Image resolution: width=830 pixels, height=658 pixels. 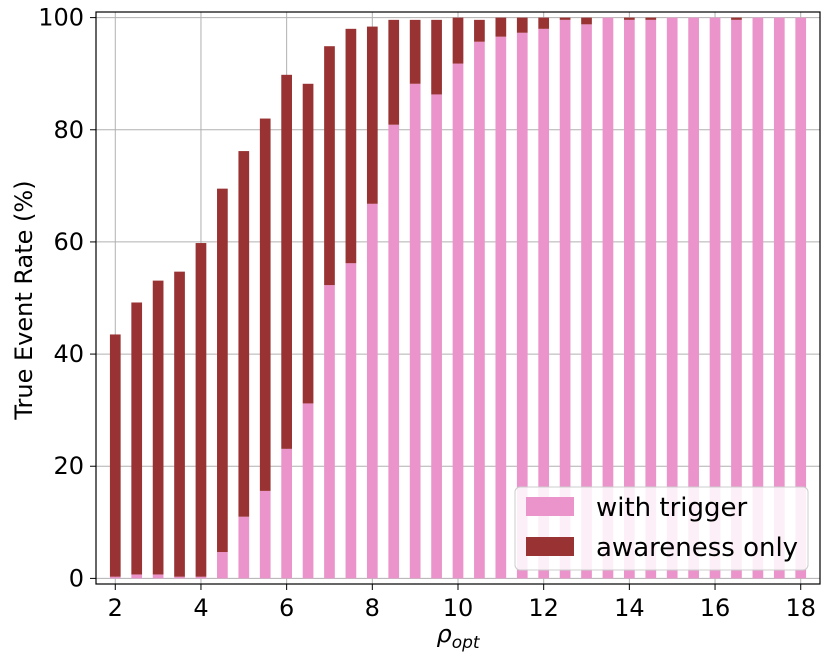 I want to click on x-axis-label-subscript: opt, so click(x=466, y=643).